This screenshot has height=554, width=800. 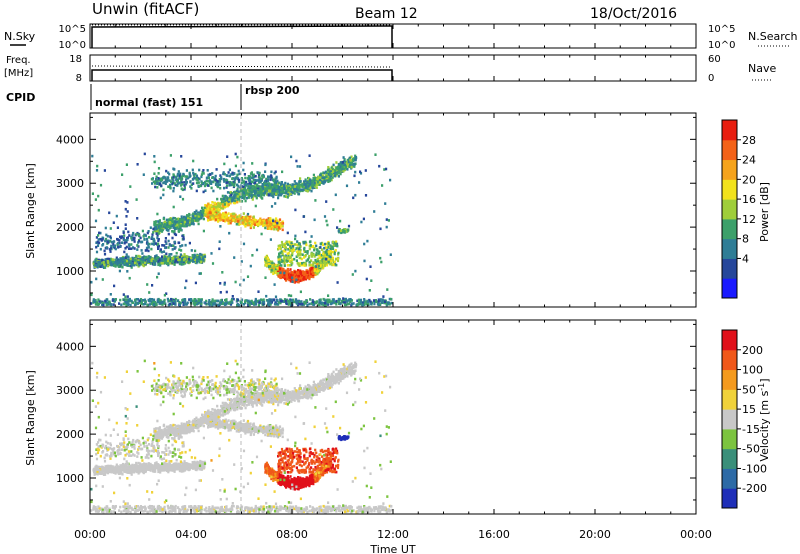 What do you see at coordinates (79, 78) in the screenshot?
I see `freq-tick-bottom: 8` at bounding box center [79, 78].